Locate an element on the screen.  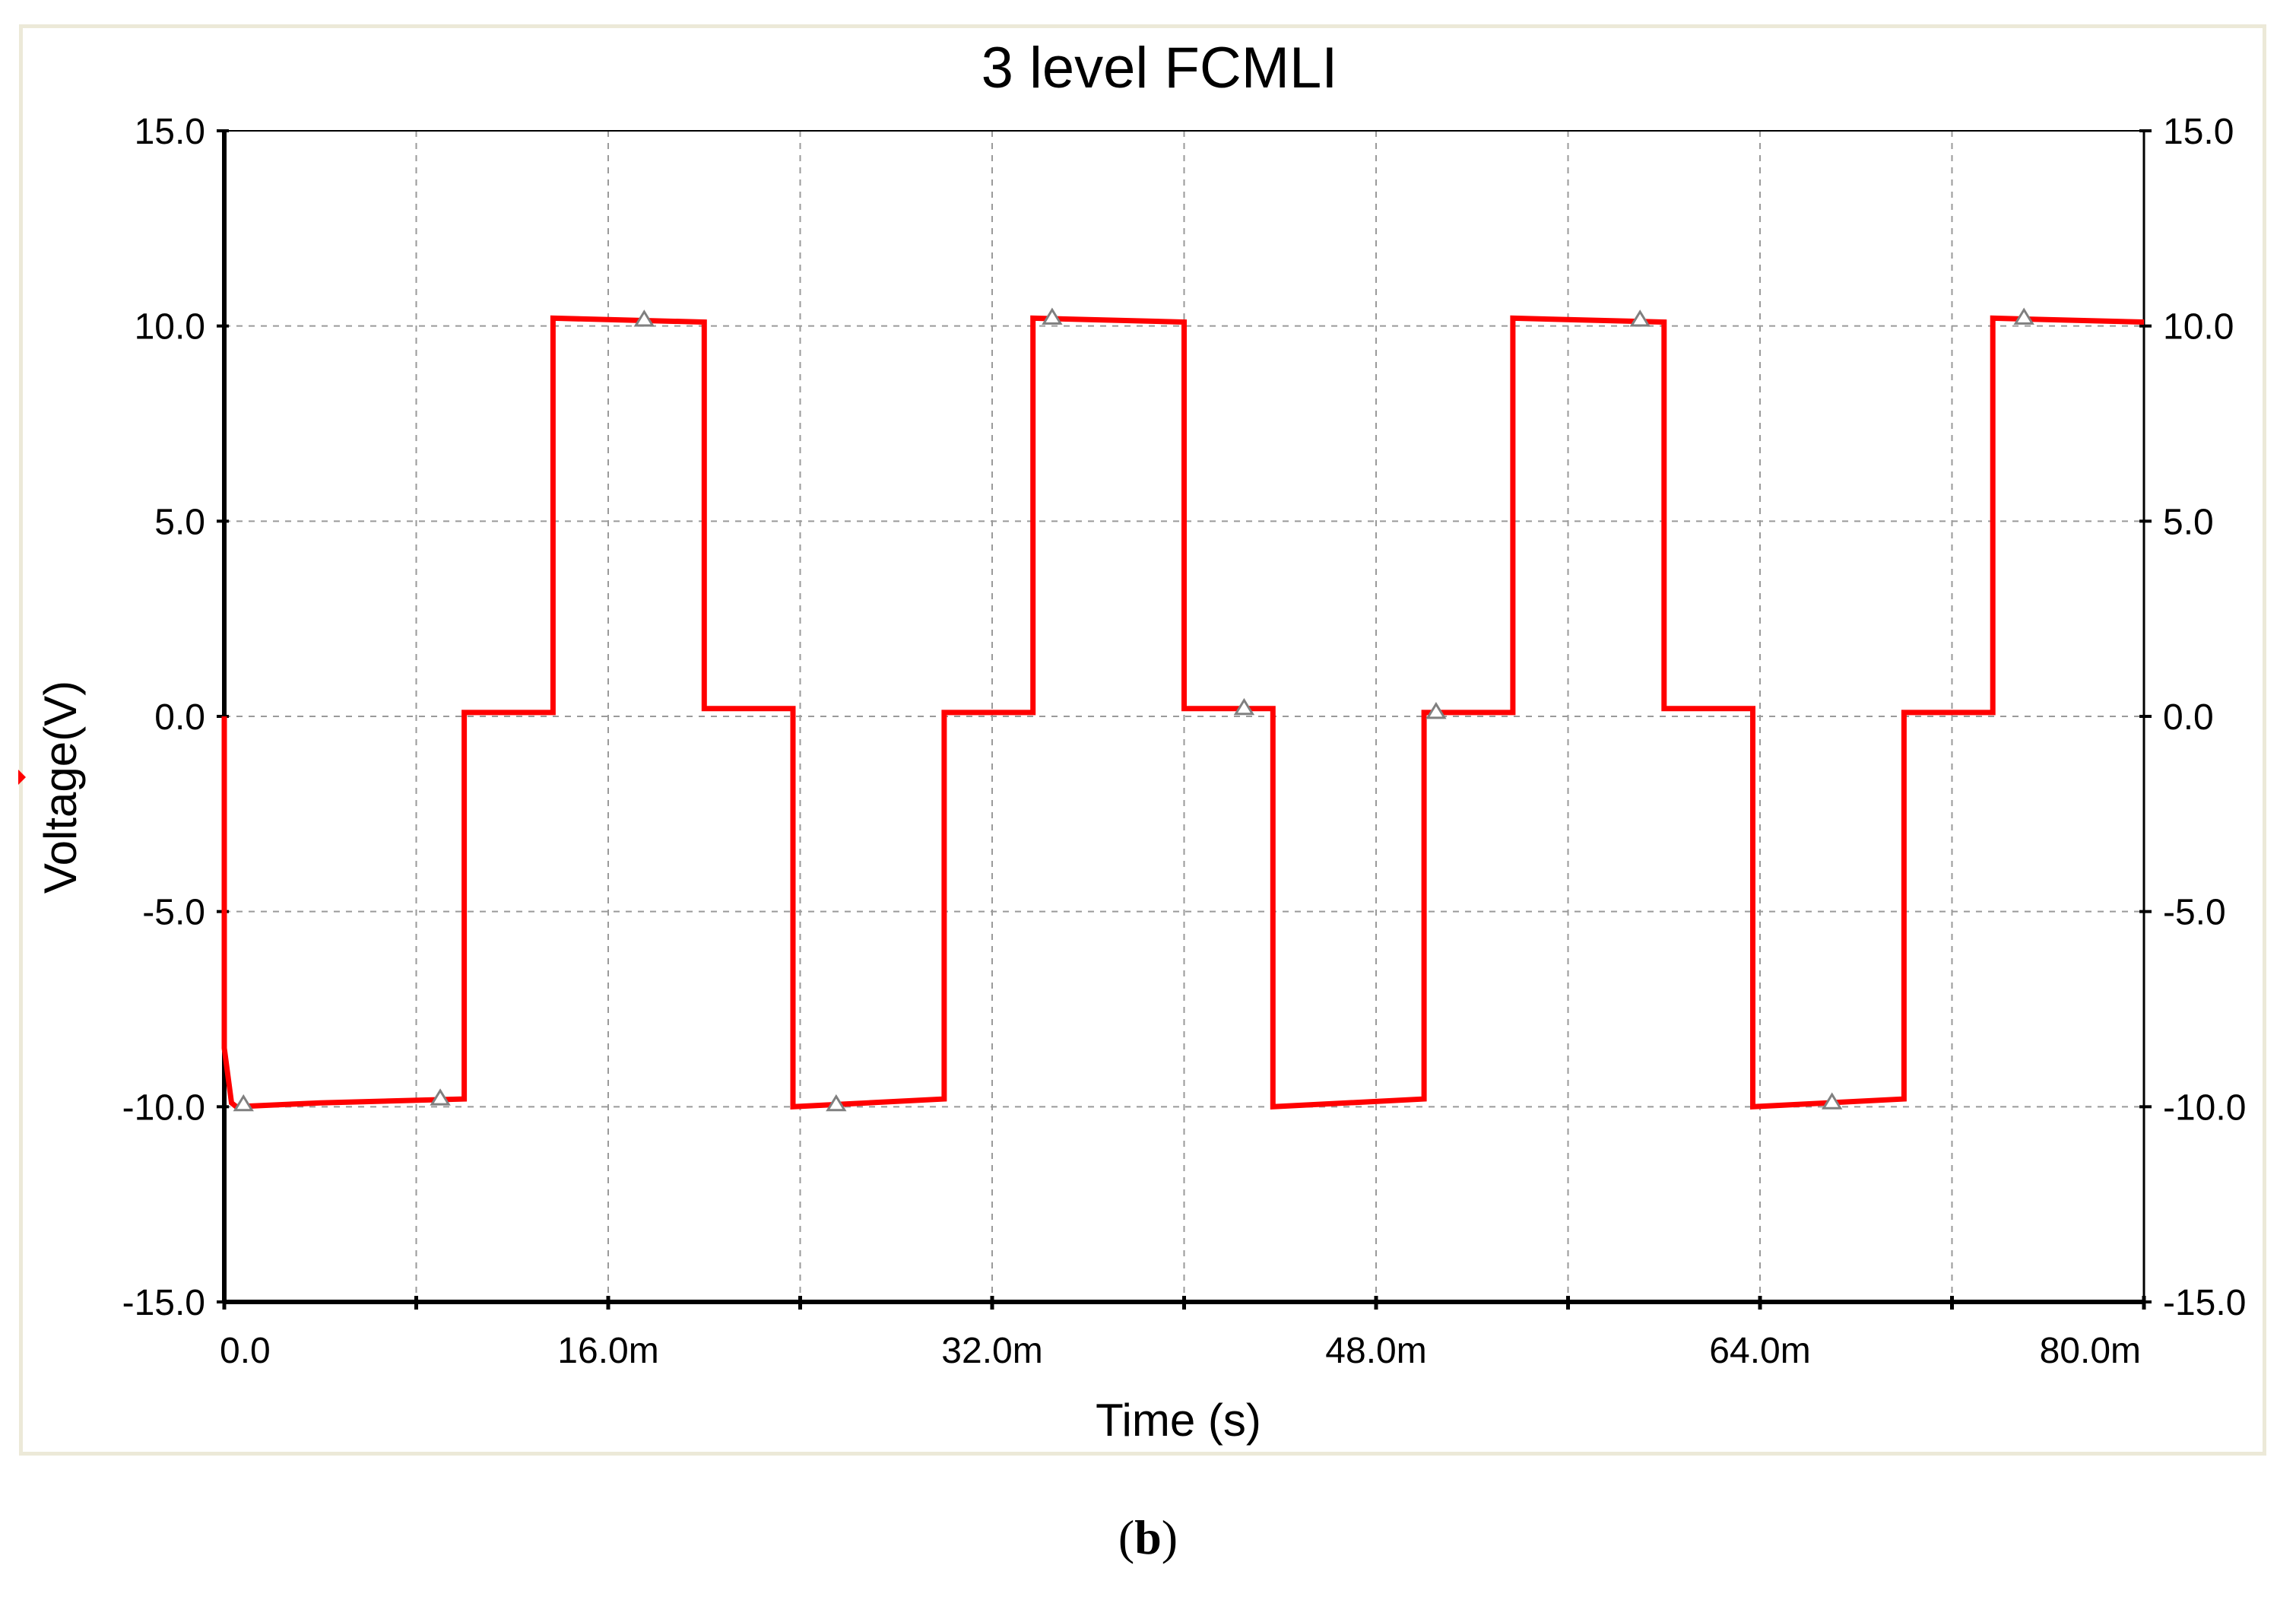
y-tick-label-left: 10.0 is located at coordinates (170, 327).